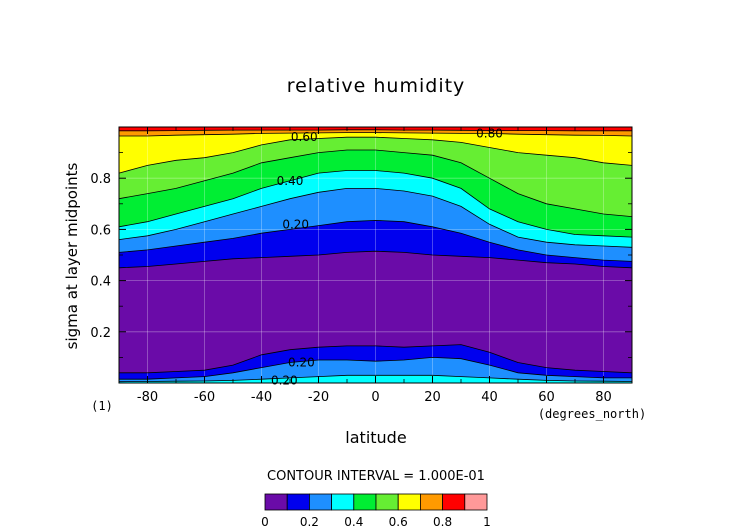  Describe the element at coordinates (375, 259) in the screenshot. I see `contour-line-0.1` at that location.